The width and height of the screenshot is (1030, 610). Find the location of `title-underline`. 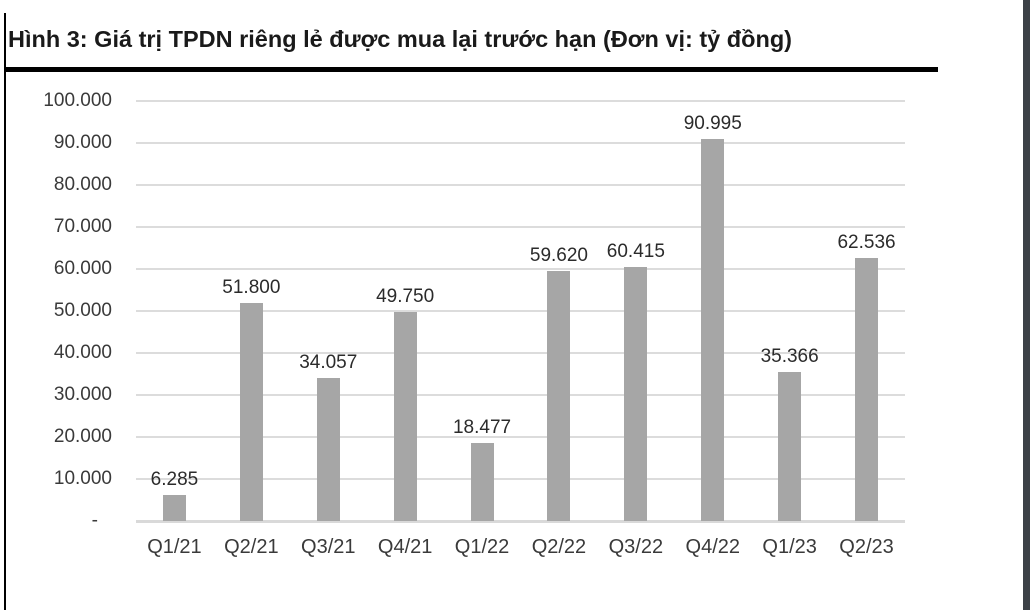

title-underline is located at coordinates (471, 69).